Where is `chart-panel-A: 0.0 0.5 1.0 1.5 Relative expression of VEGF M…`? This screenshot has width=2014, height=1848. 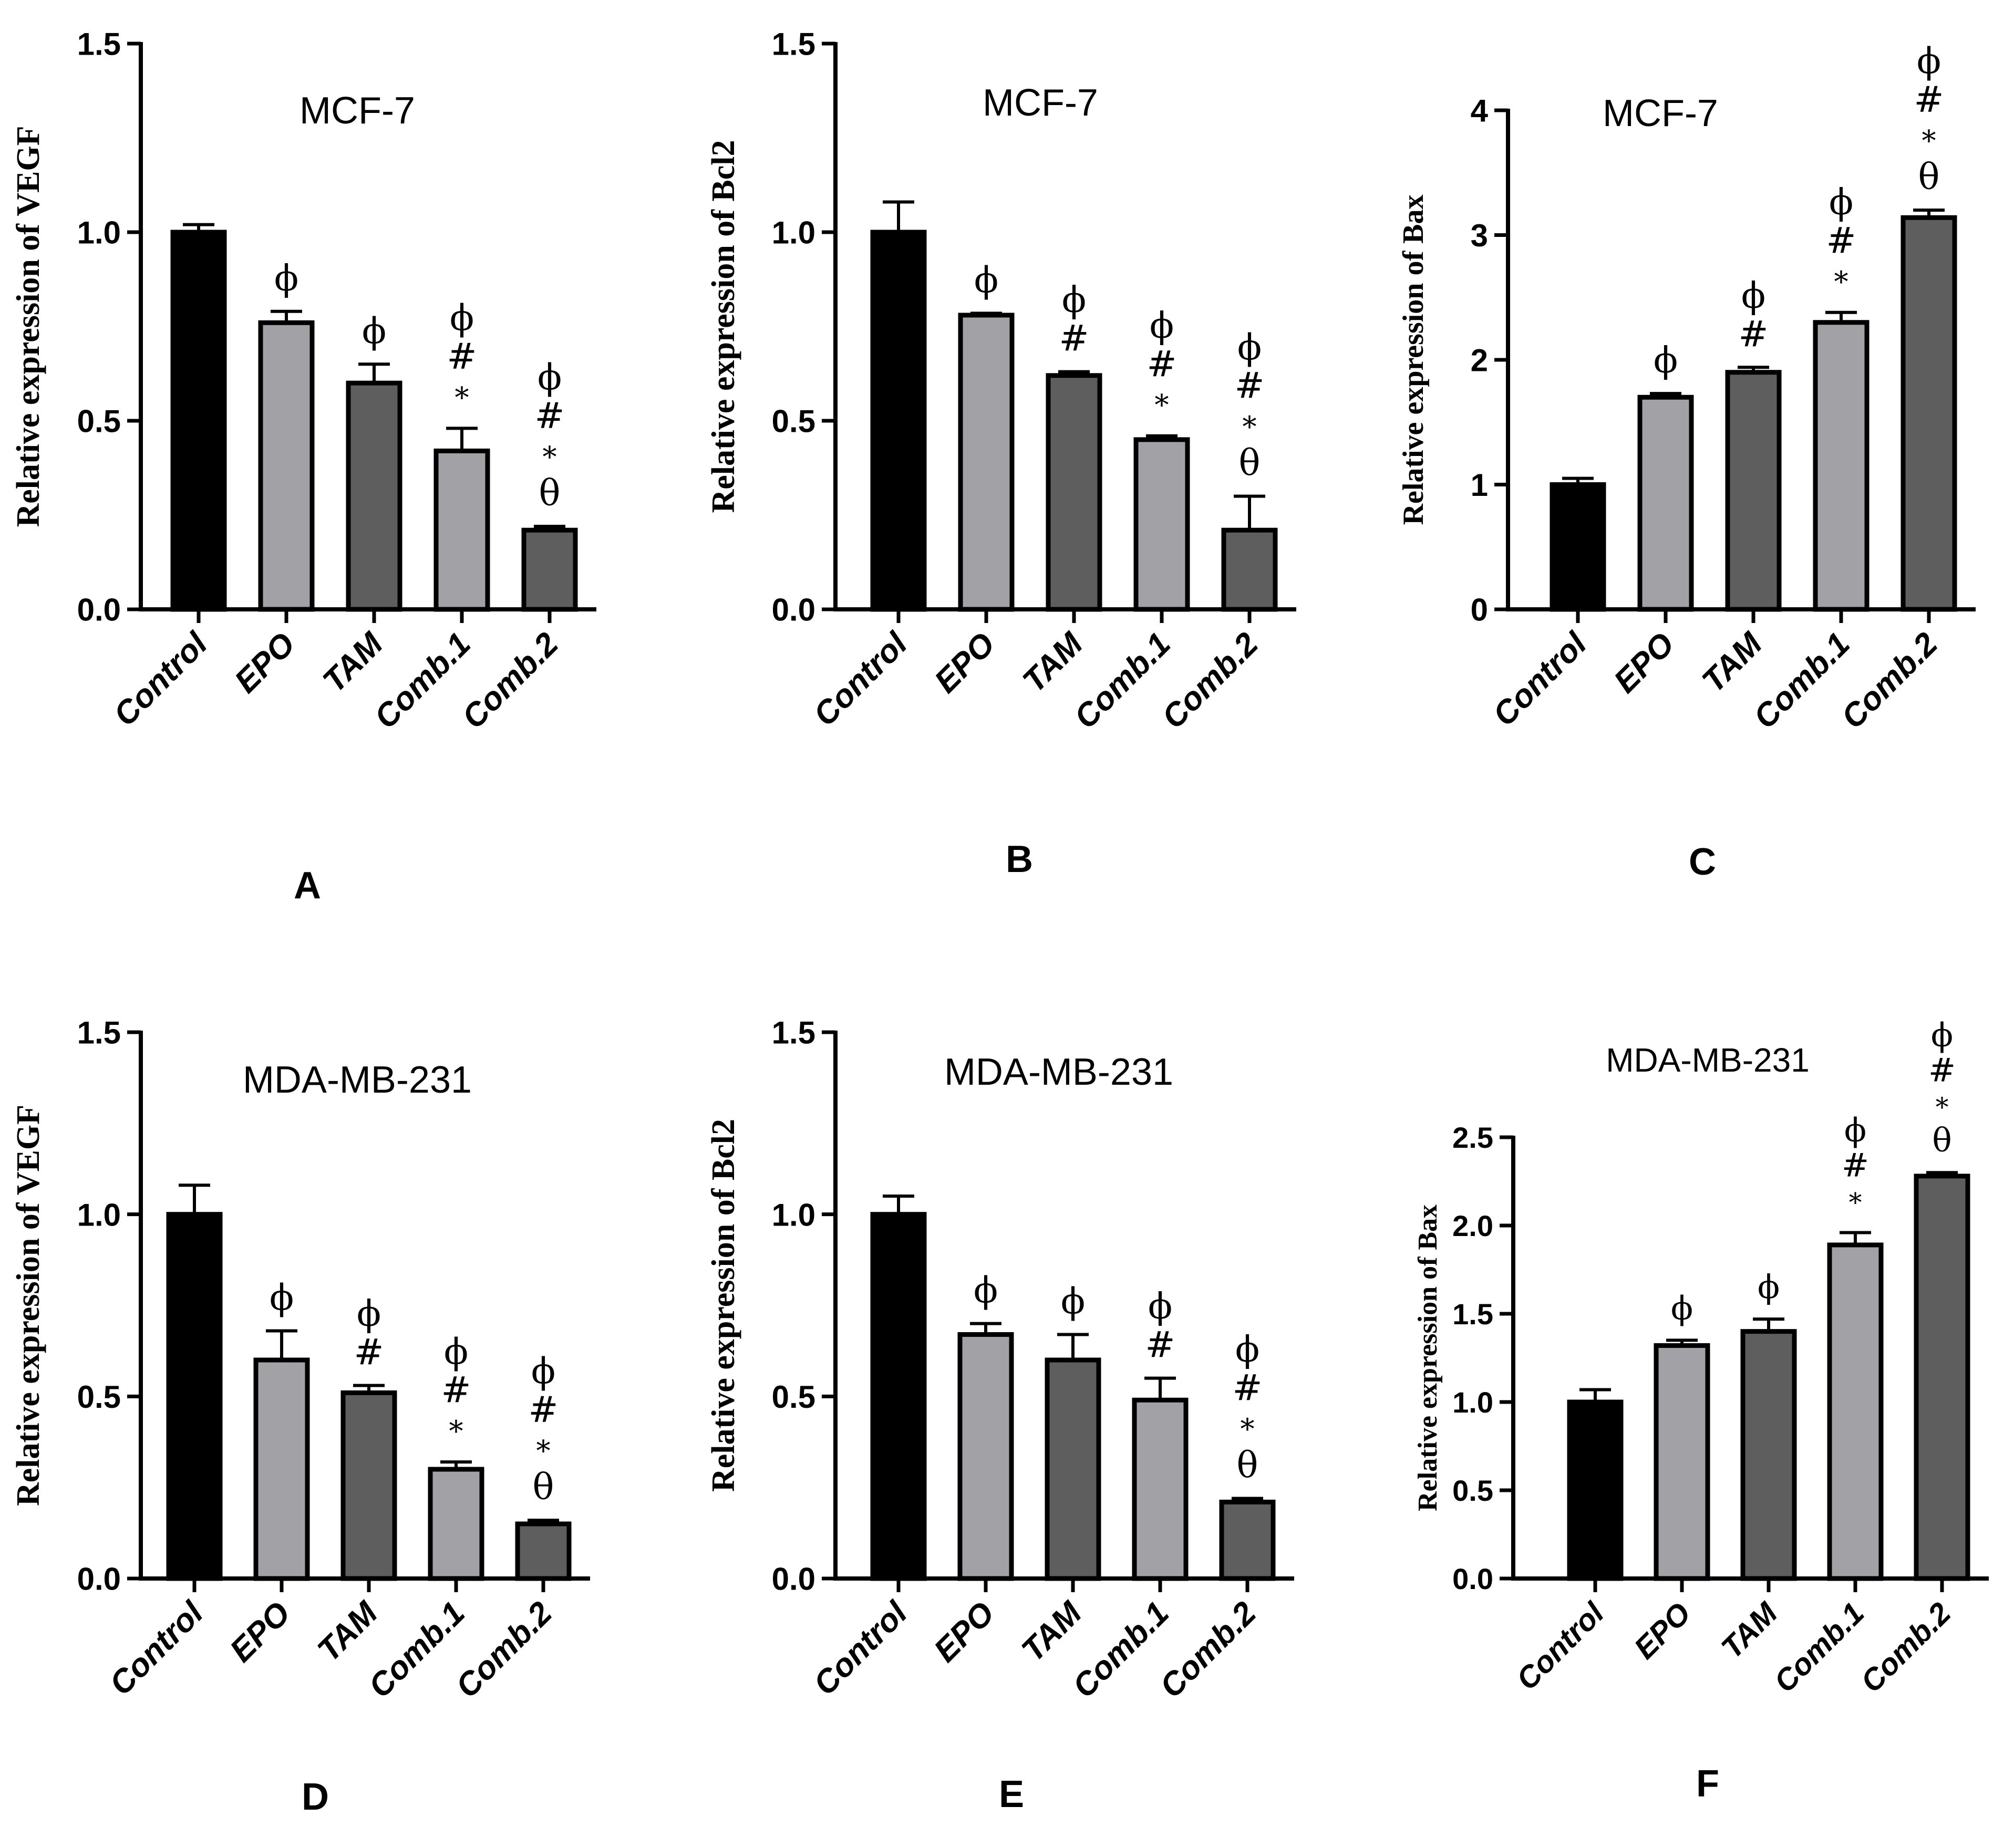 chart-panel-A: 0.0 0.5 1.0 1.5 Relative expression of VEGF M… is located at coordinates (303, 467).